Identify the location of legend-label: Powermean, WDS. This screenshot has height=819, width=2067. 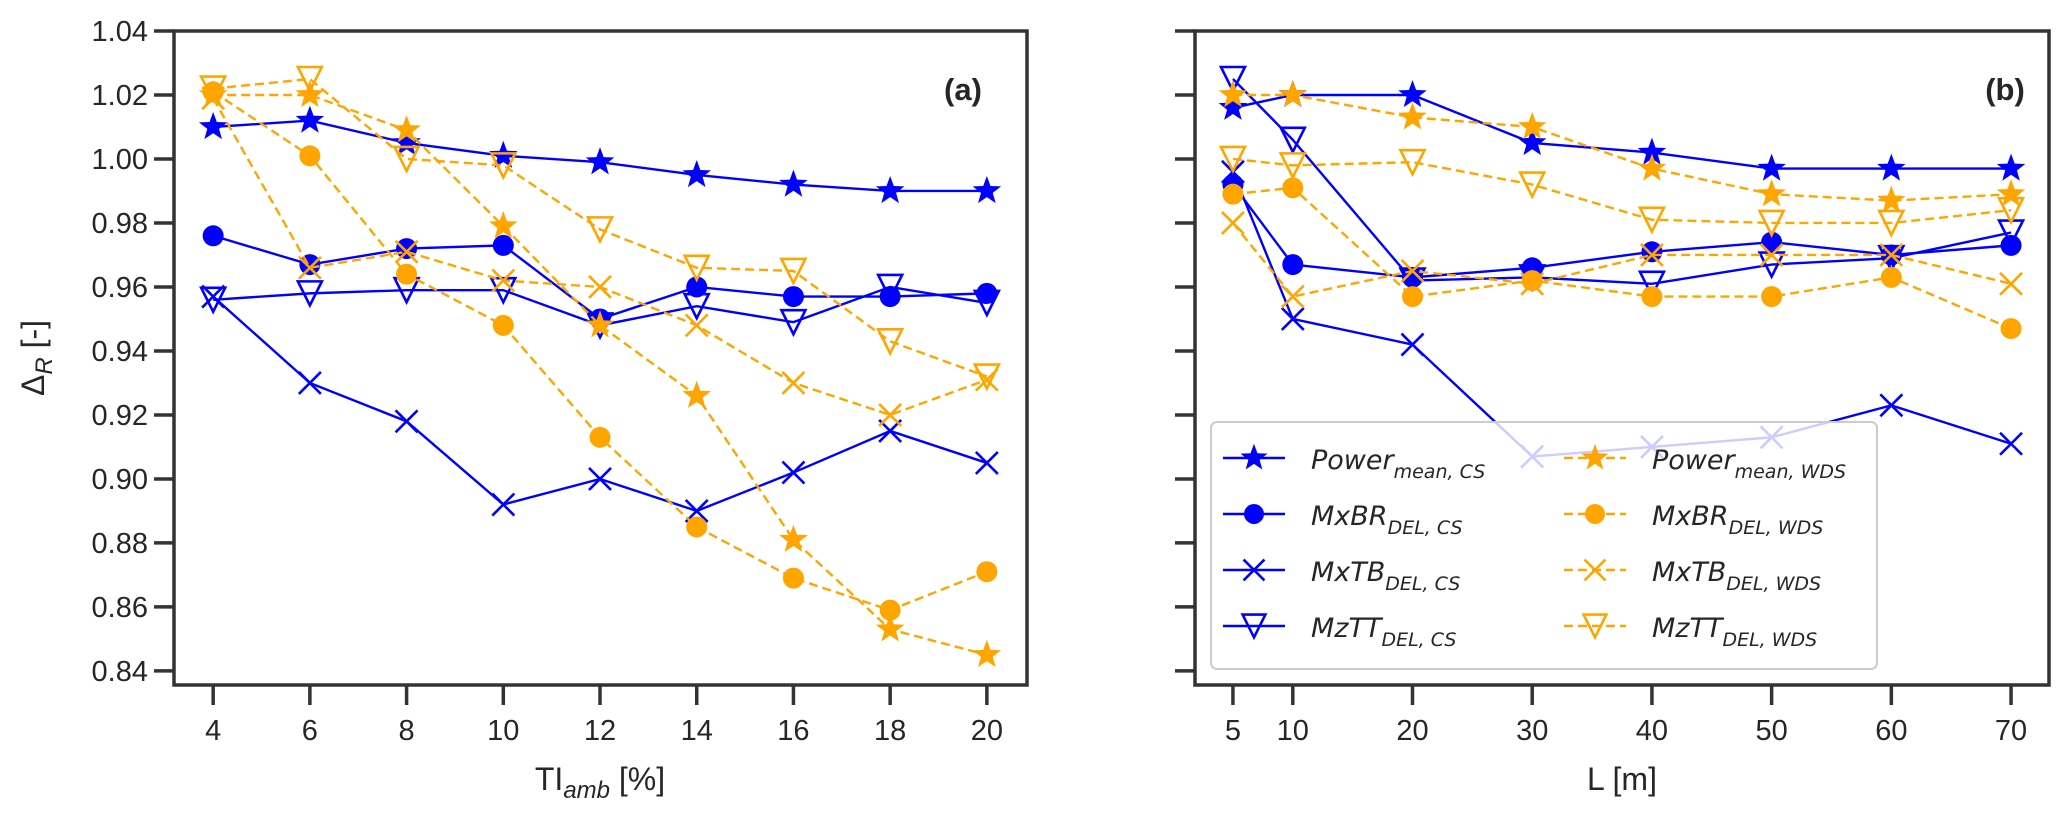
(1749, 464).